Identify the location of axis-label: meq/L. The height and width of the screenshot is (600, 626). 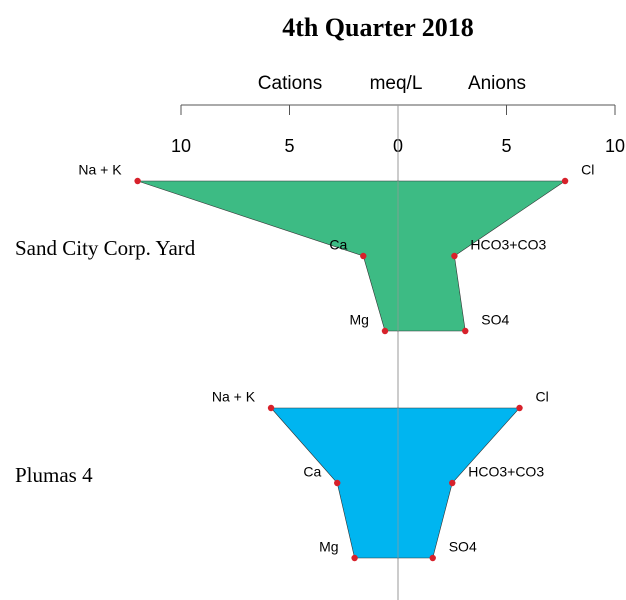
(396, 83).